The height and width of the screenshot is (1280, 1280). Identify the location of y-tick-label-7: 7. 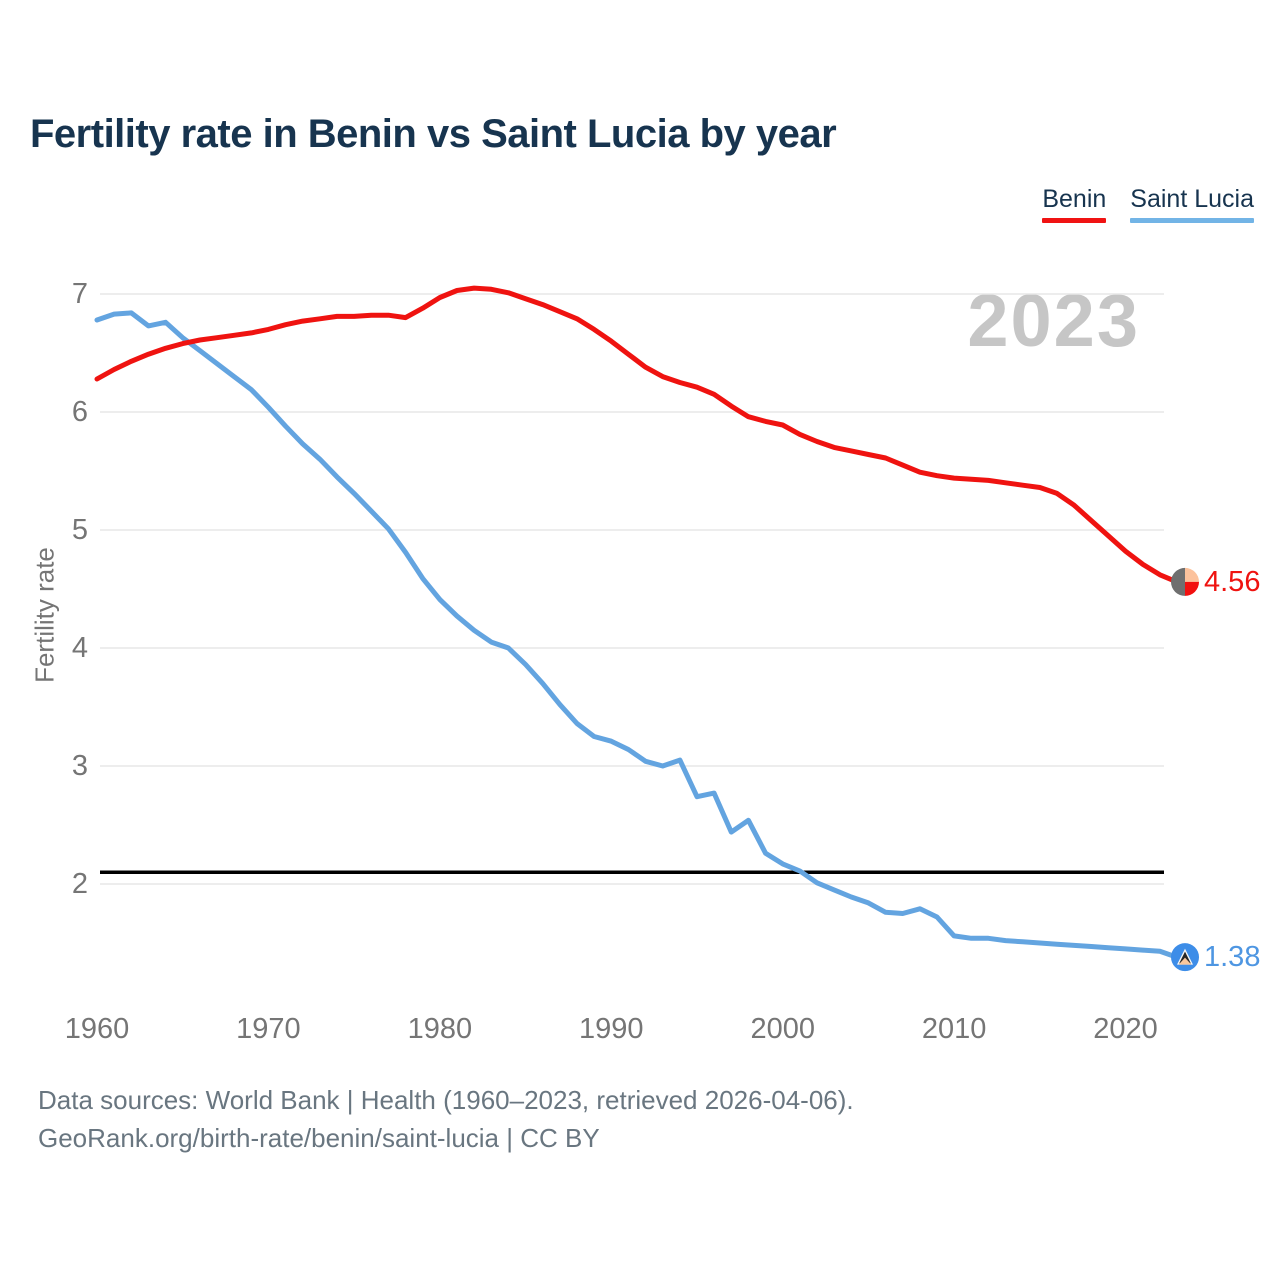
(79, 294).